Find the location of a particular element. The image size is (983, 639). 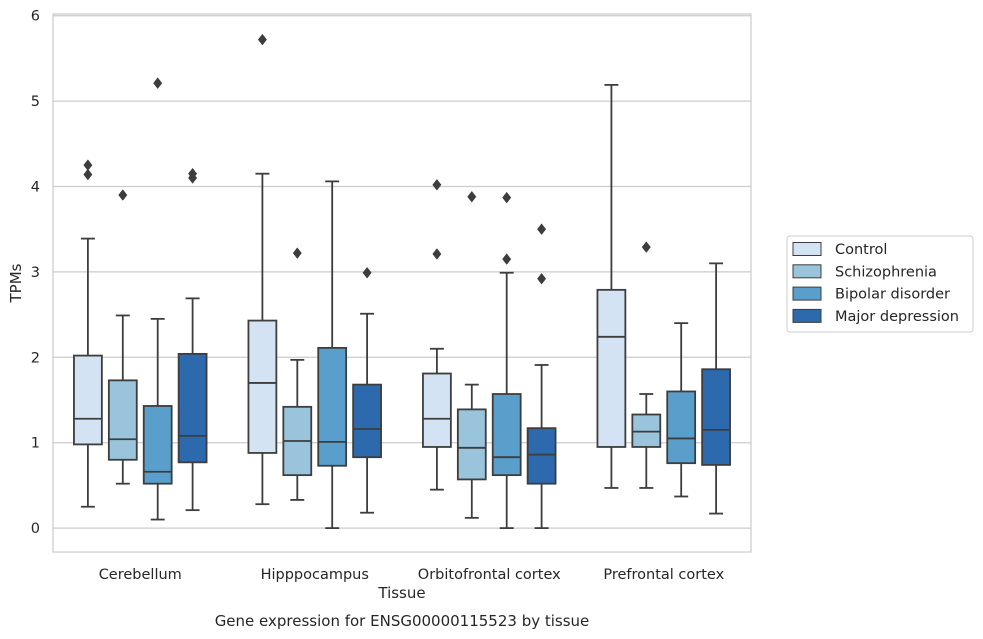

legend-label: Bipolar disorder is located at coordinates (892, 295).